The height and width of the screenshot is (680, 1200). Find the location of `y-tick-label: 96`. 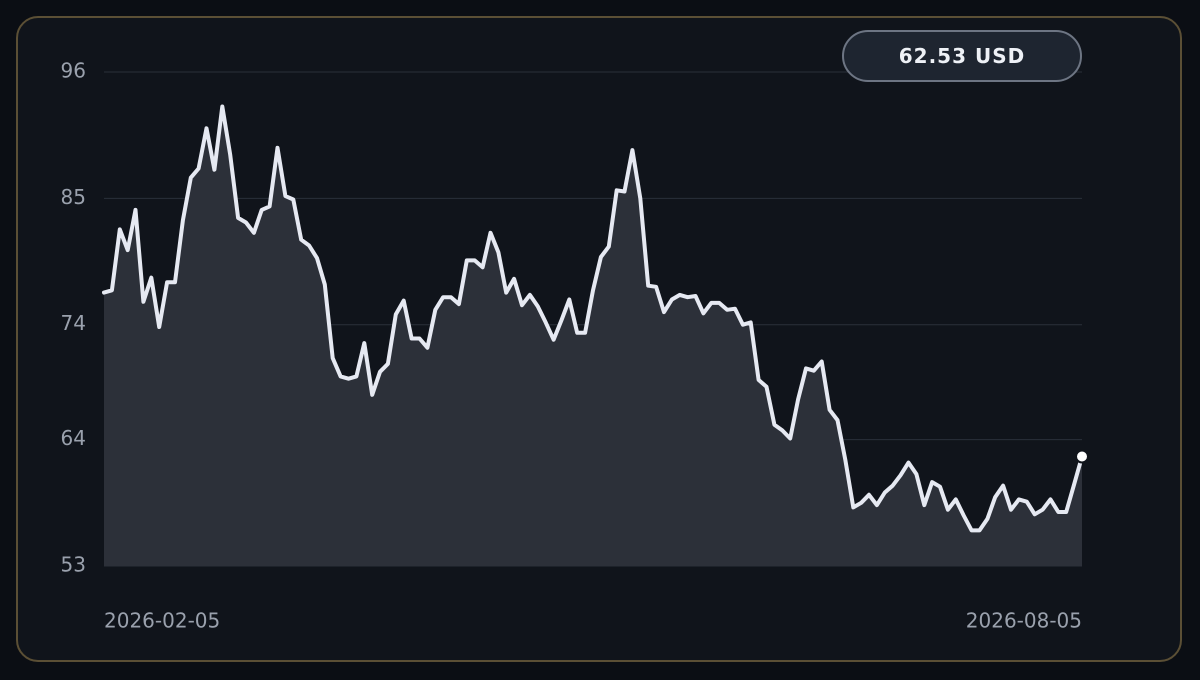

y-tick-label: 96 is located at coordinates (73, 71).